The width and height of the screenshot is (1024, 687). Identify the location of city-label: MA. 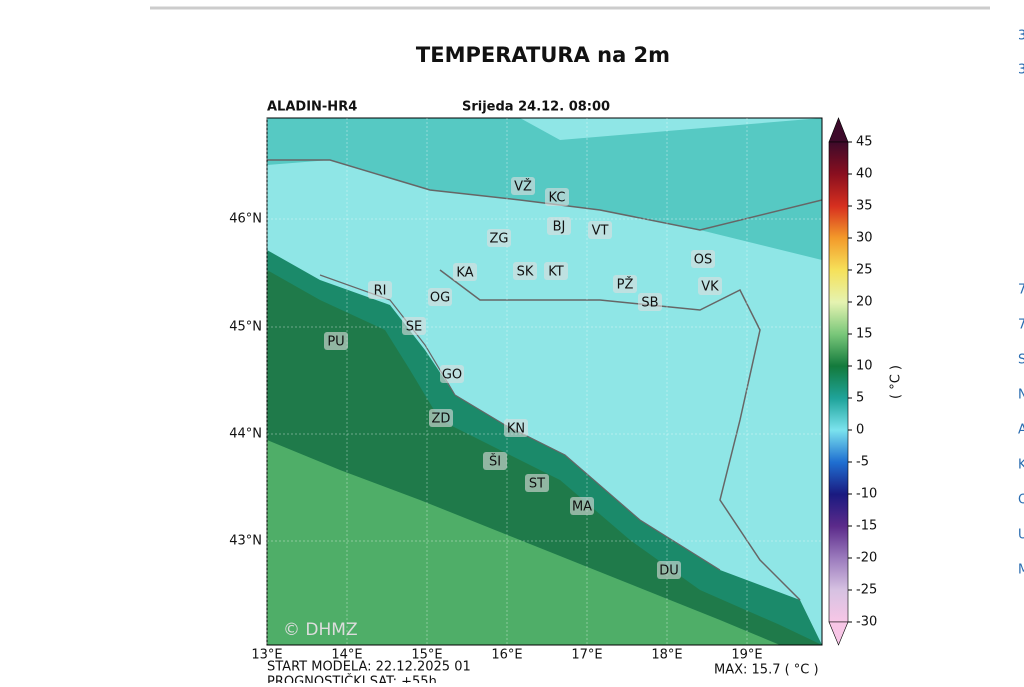
(582, 507).